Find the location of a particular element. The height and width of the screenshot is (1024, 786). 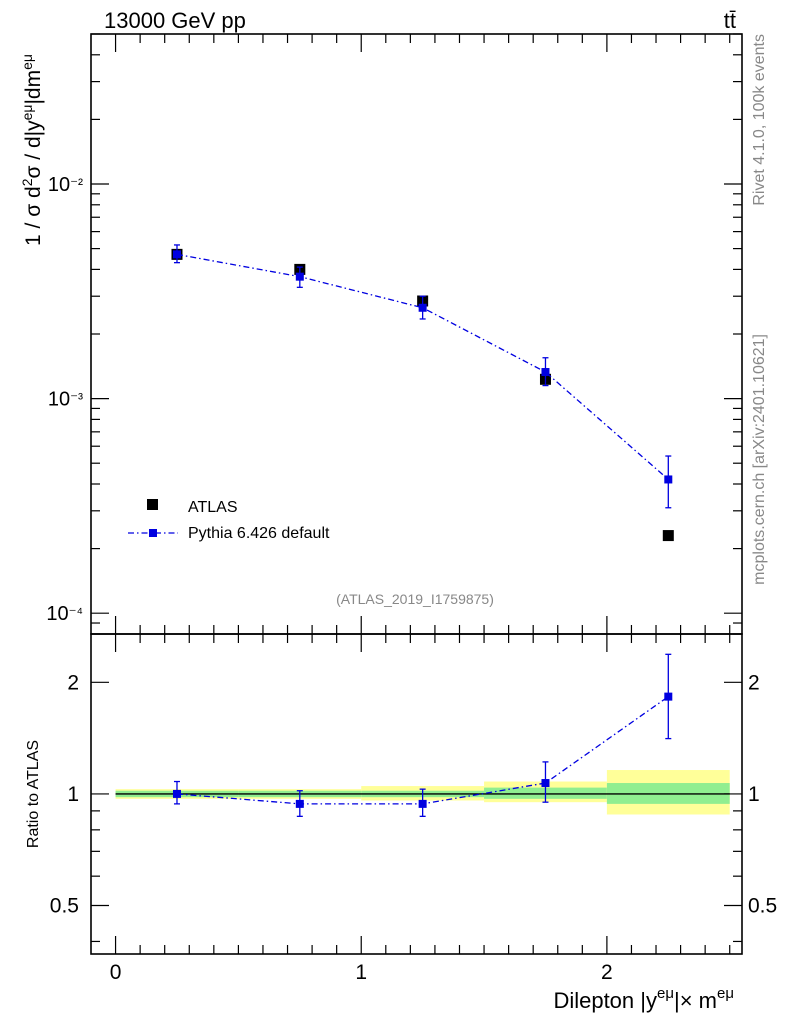

analysis-watermark: (ATLAS_2019_I1759875) is located at coordinates (415, 599).